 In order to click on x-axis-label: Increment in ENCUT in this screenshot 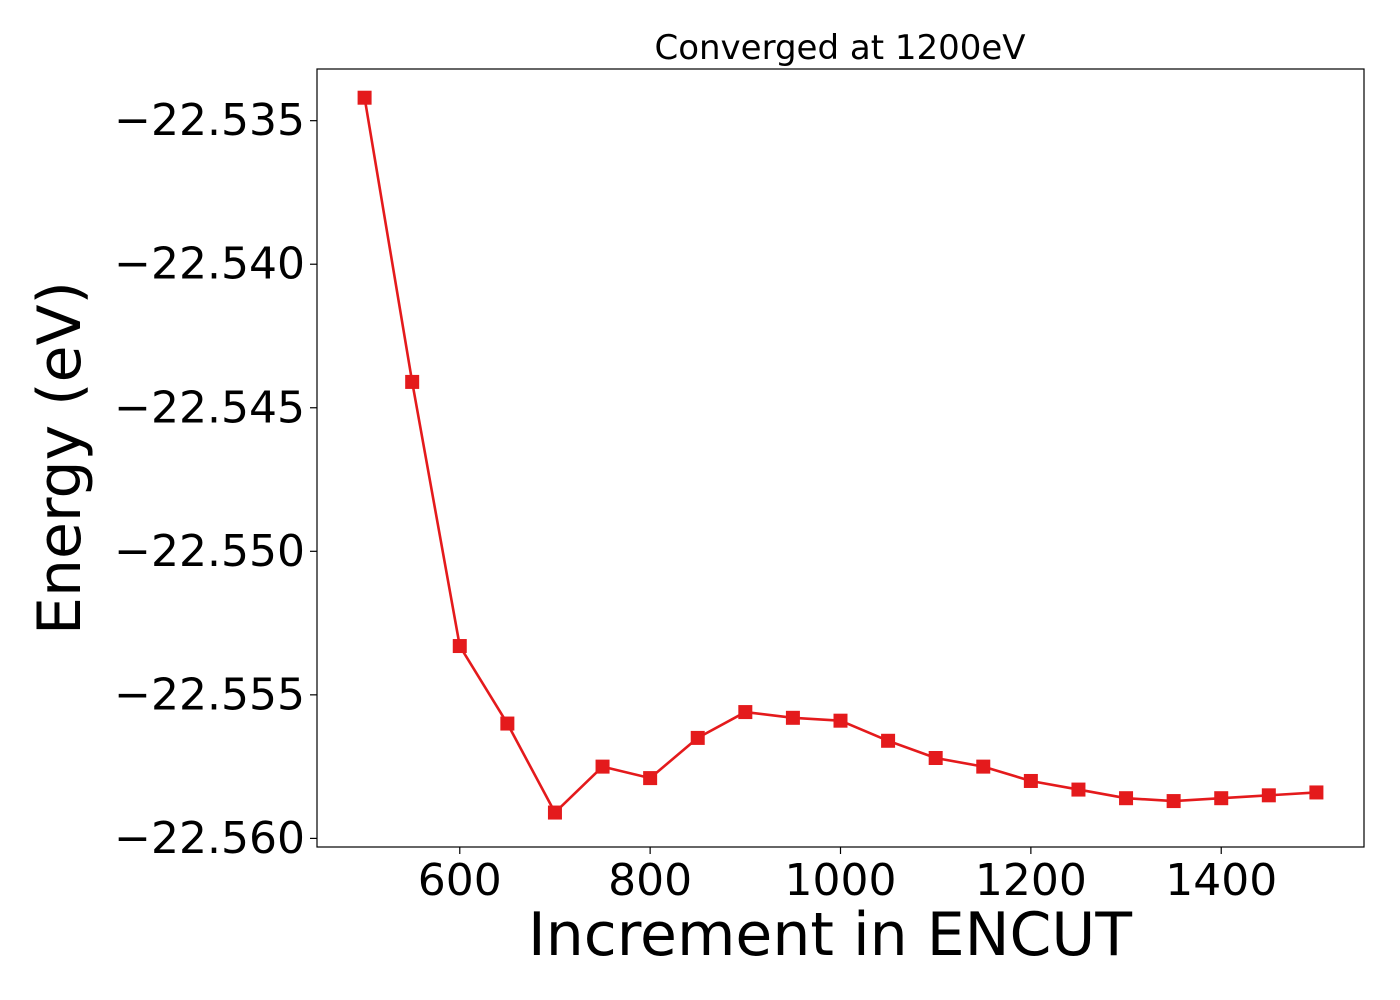, I will do `click(830, 935)`.